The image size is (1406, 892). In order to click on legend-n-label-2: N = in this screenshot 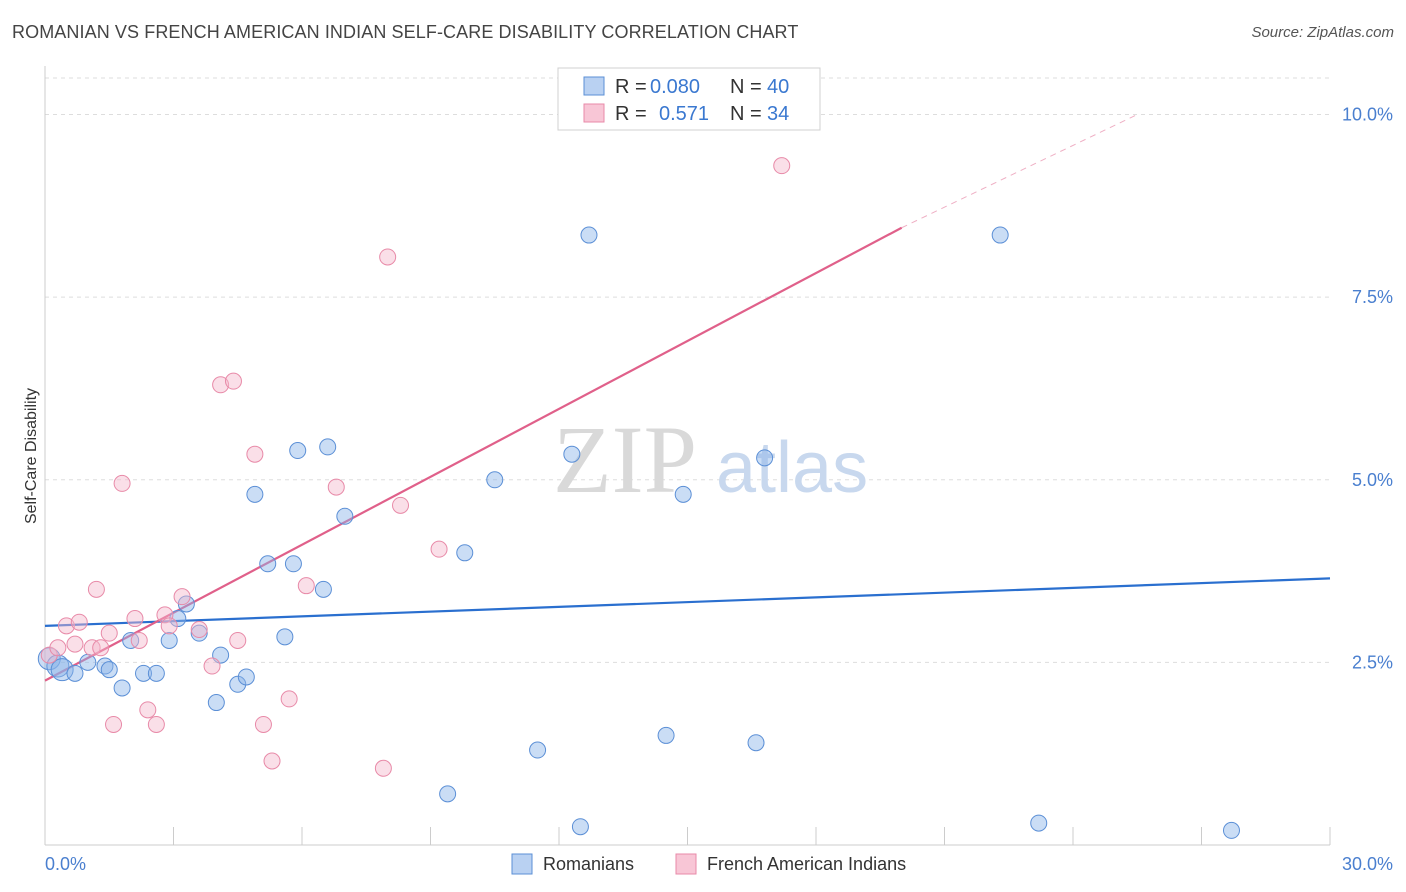, I will do `click(746, 114)`.